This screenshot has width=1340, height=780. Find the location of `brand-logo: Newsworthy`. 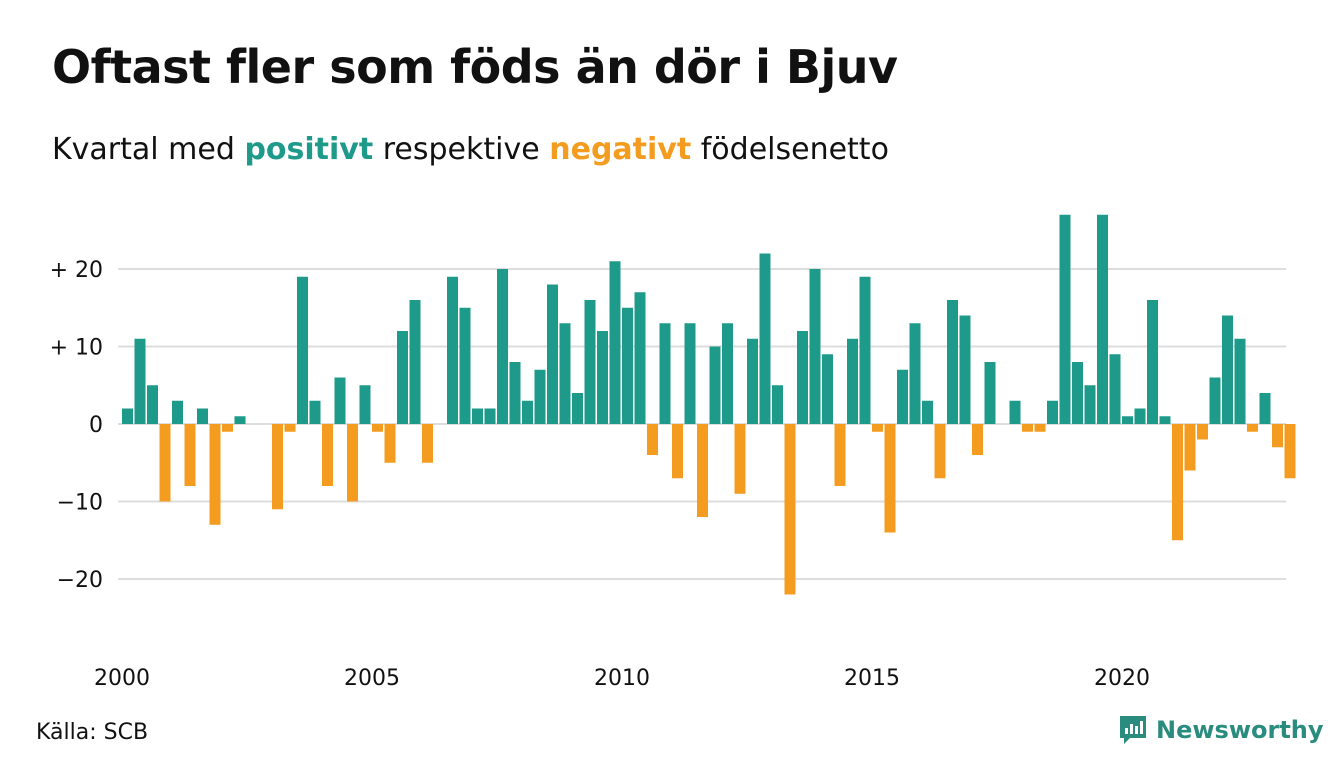

brand-logo: Newsworthy is located at coordinates (1221, 730).